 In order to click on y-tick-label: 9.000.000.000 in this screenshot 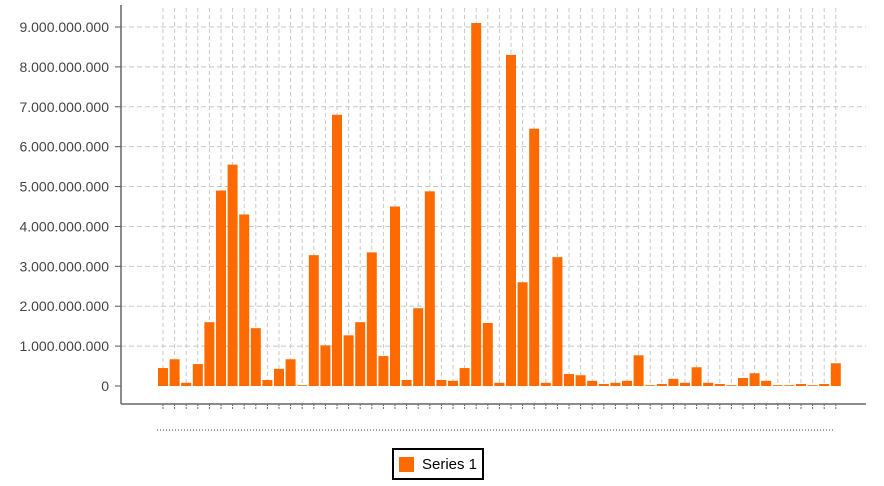, I will do `click(64, 27)`.